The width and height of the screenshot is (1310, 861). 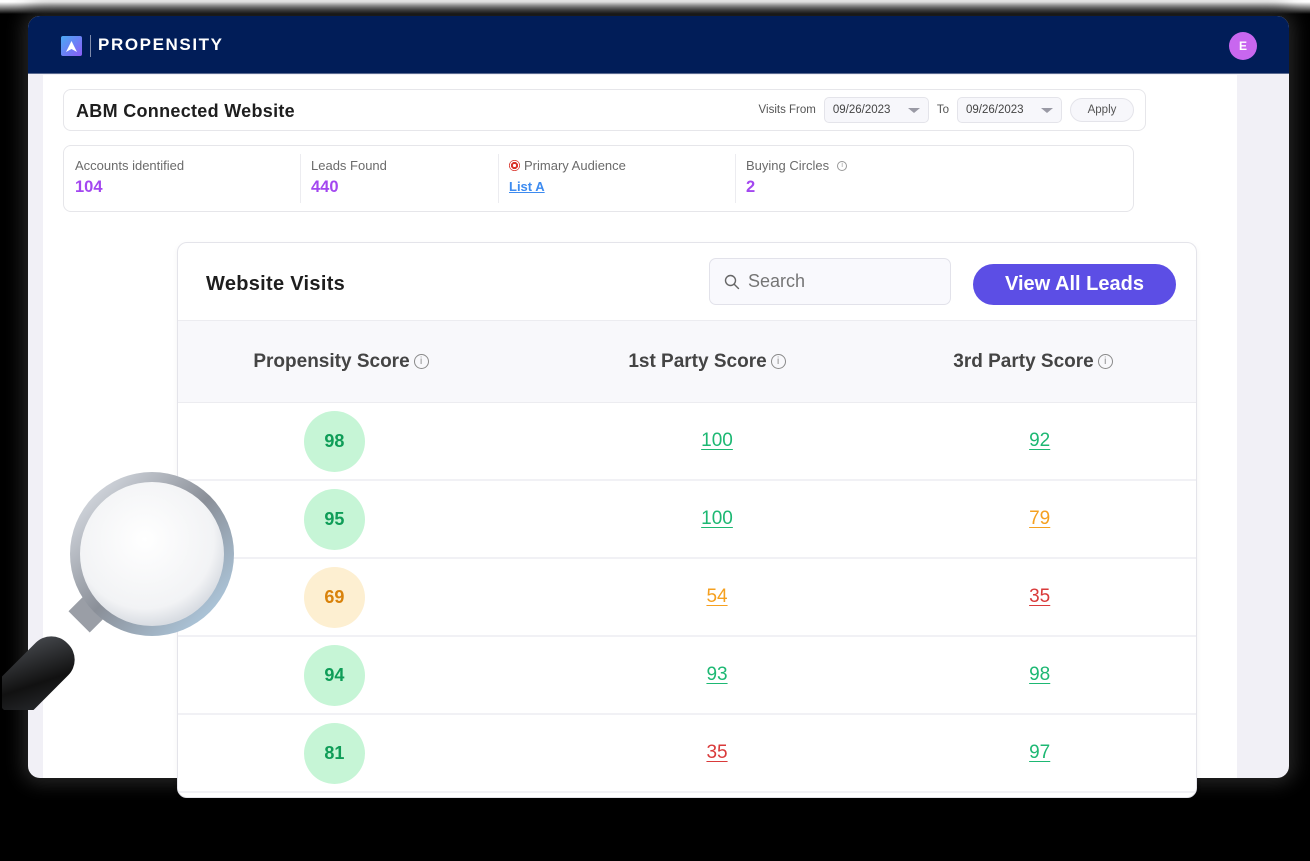 I want to click on to-label: To, so click(x=942, y=110).